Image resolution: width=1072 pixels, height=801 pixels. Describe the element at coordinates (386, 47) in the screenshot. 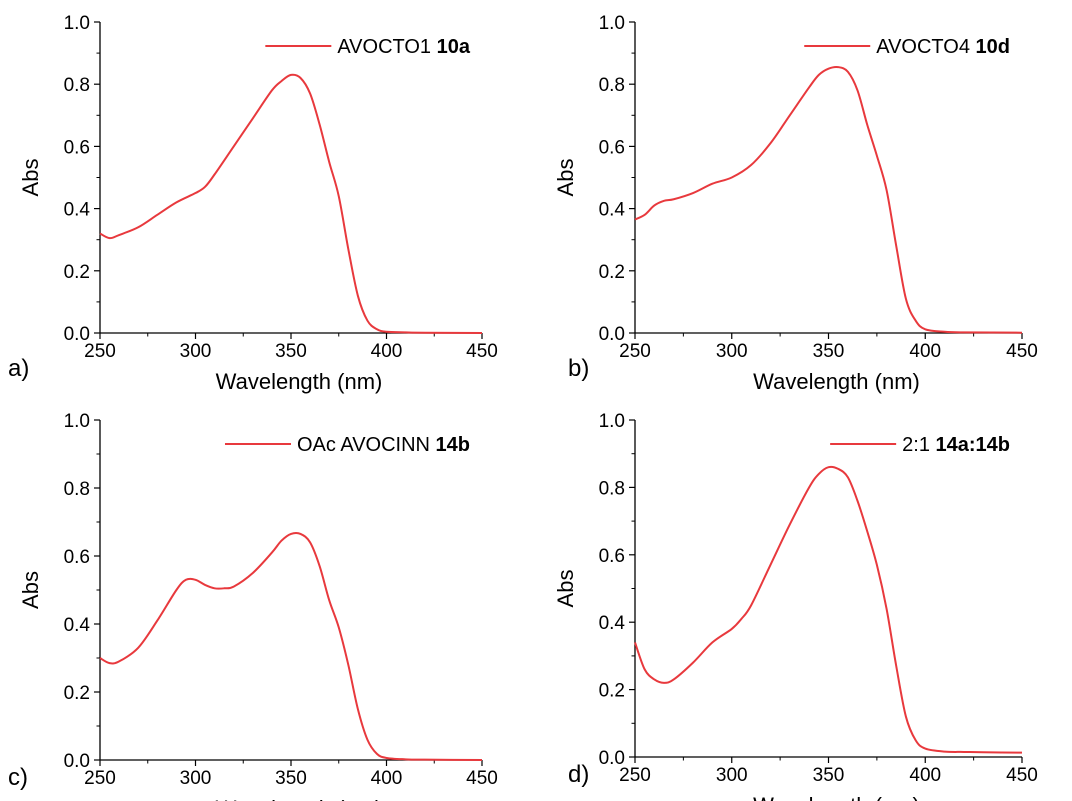

I see `legend-label-plain: AVOCTO1` at that location.